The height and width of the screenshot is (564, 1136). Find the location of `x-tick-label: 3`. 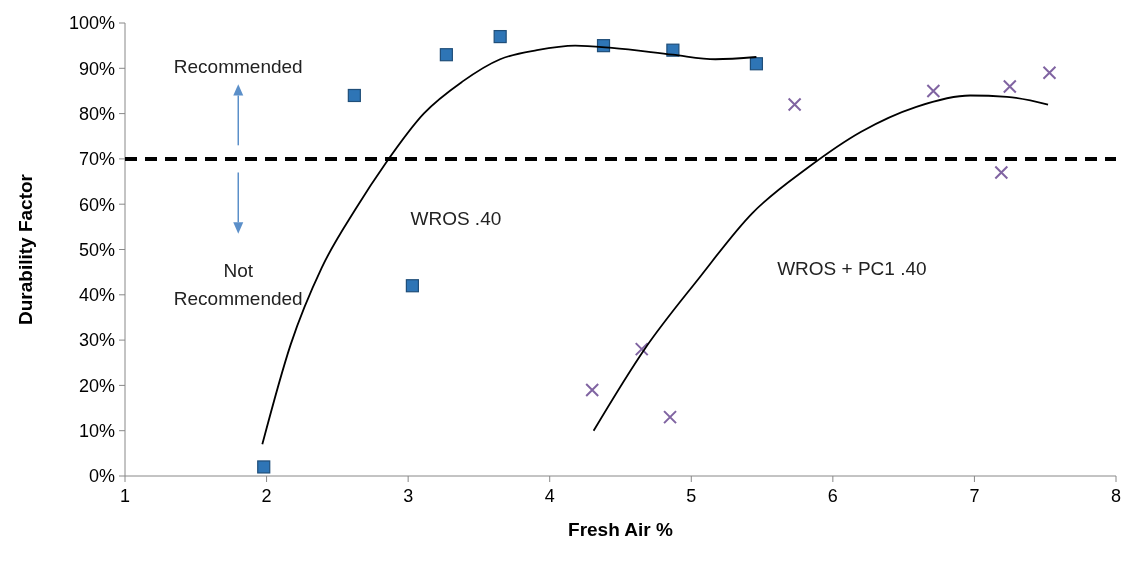

x-tick-label: 3 is located at coordinates (408, 496).